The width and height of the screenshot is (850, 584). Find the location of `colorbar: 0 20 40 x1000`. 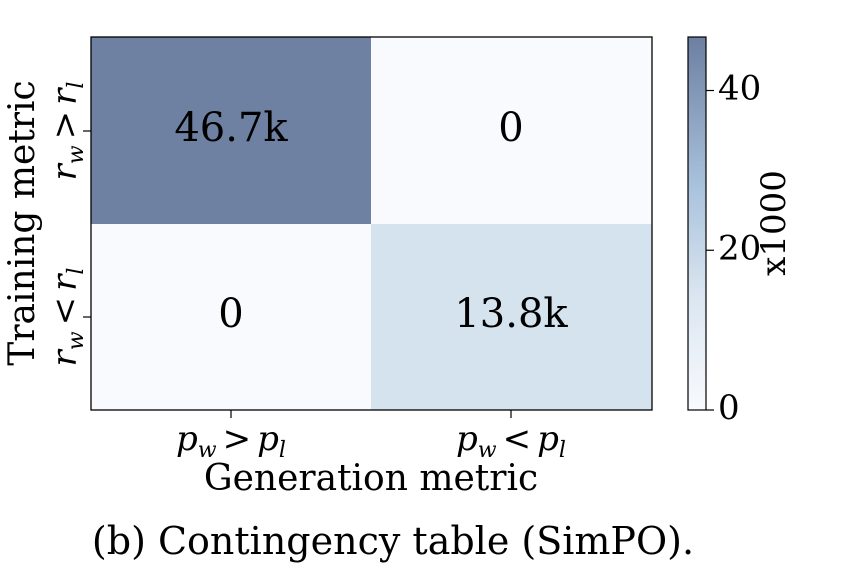

colorbar: 0 20 40 x1000 is located at coordinates (740, 232).